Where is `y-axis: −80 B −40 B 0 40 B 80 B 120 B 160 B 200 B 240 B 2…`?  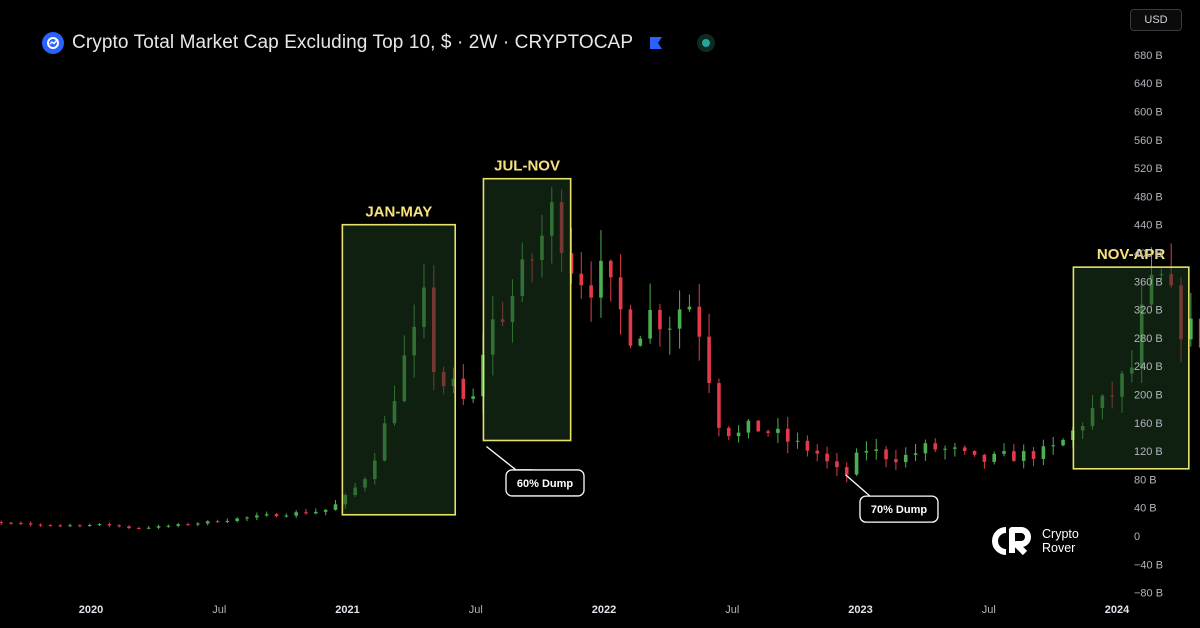
y-axis: −80 B −40 B 0 40 B 80 B 120 B 160 B 200 B 240 B 2… is located at coordinates (1148, 325).